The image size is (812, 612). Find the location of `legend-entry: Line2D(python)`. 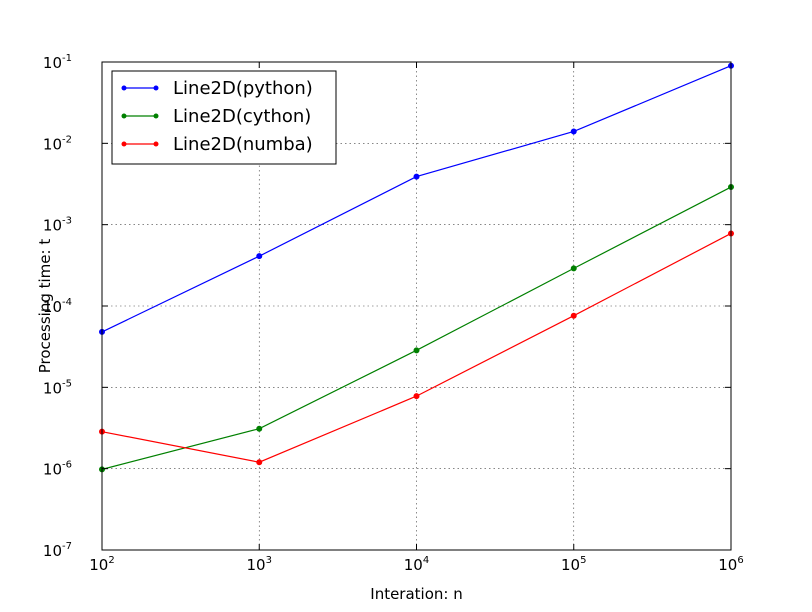

legend-entry: Line2D(python) is located at coordinates (217, 88).